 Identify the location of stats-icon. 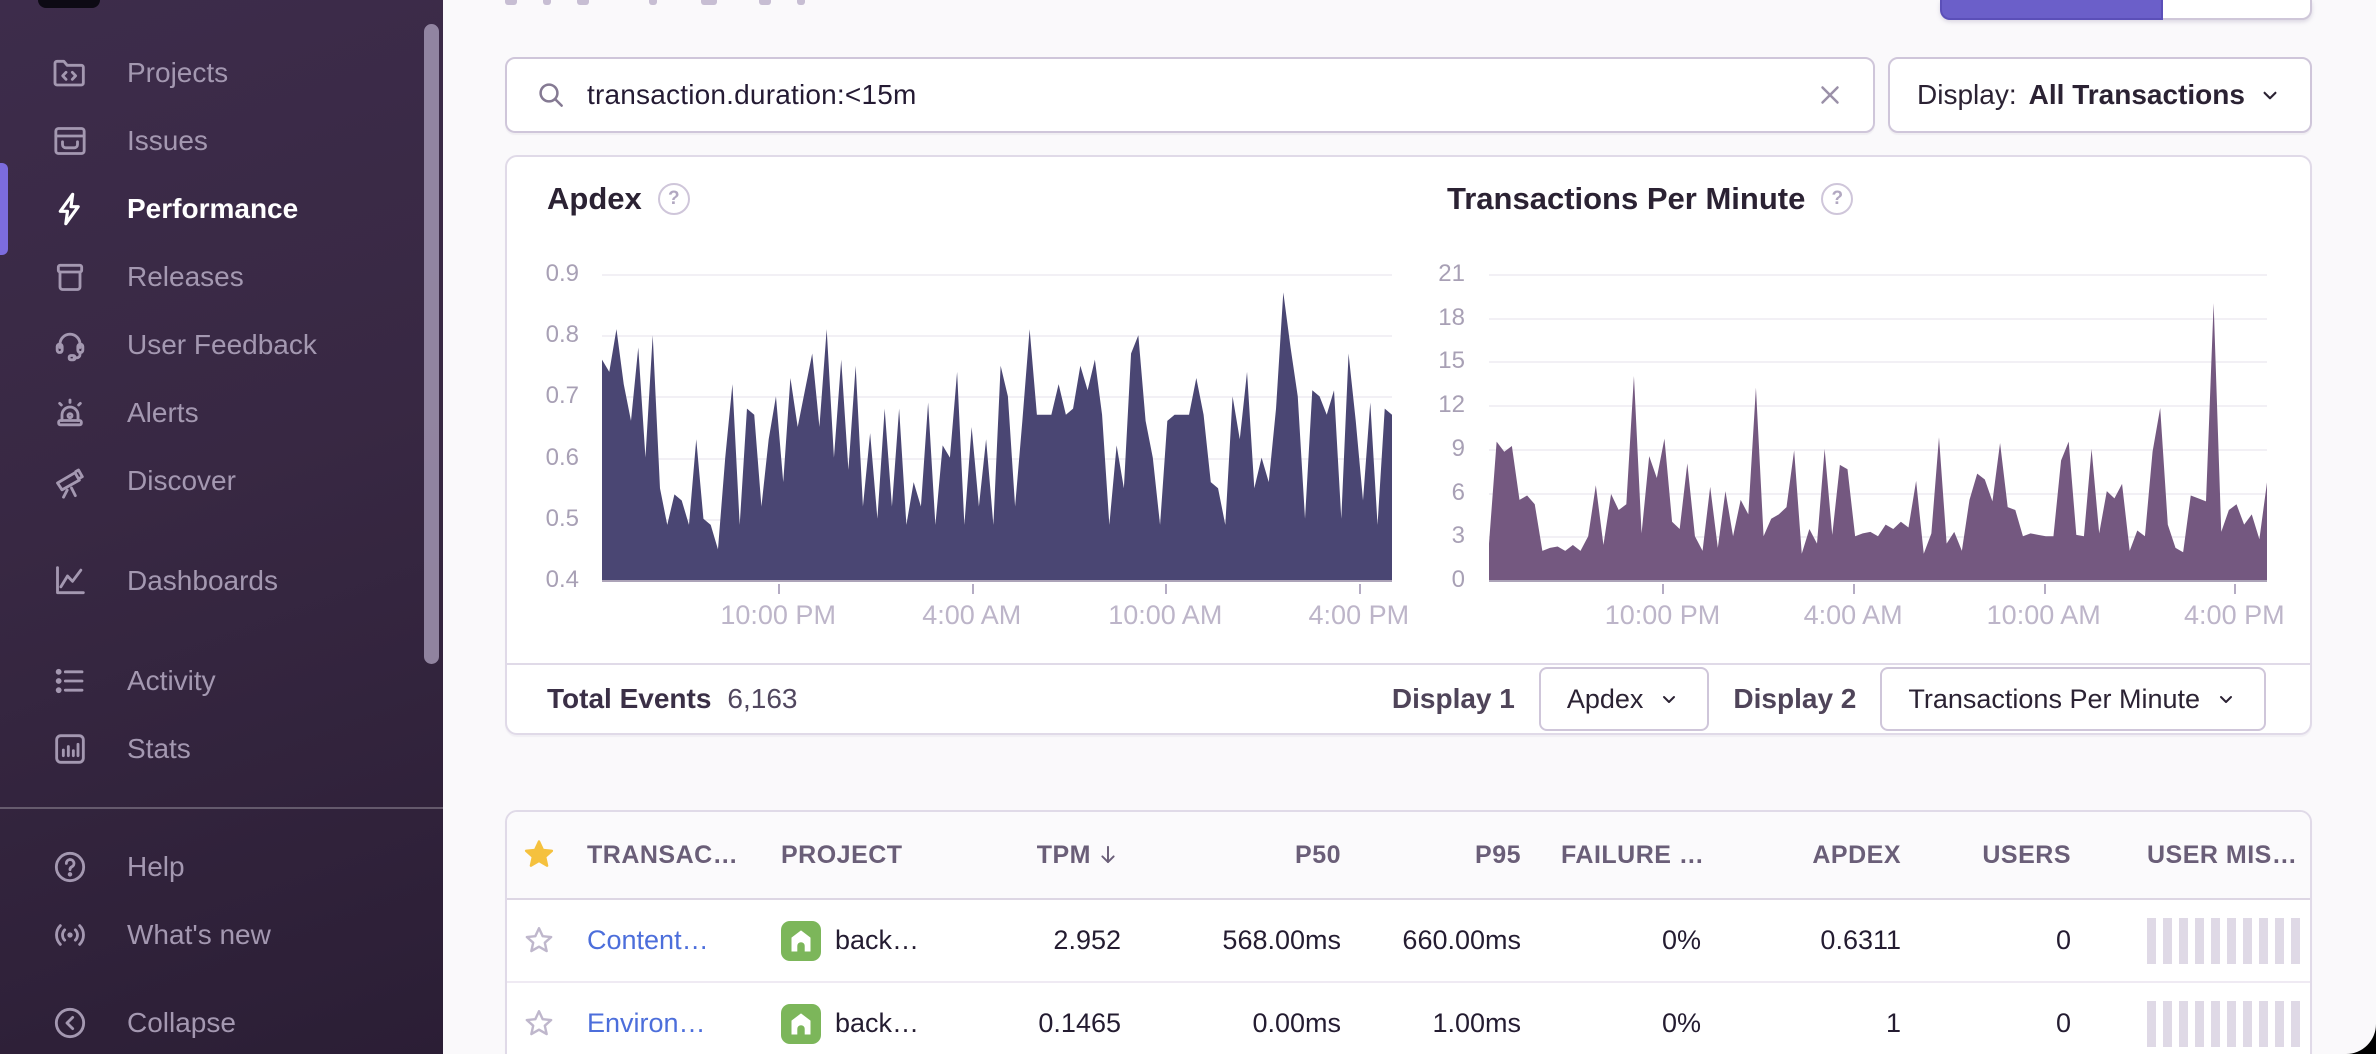
(70, 749).